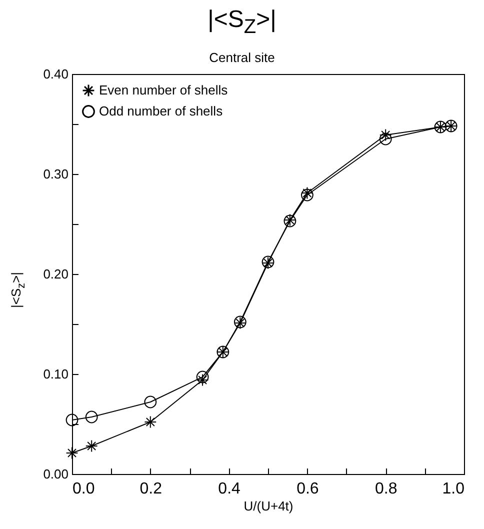 The height and width of the screenshot is (529, 484). Describe the element at coordinates (55, 74) in the screenshot. I see `y-tick-label: 0.40` at that location.